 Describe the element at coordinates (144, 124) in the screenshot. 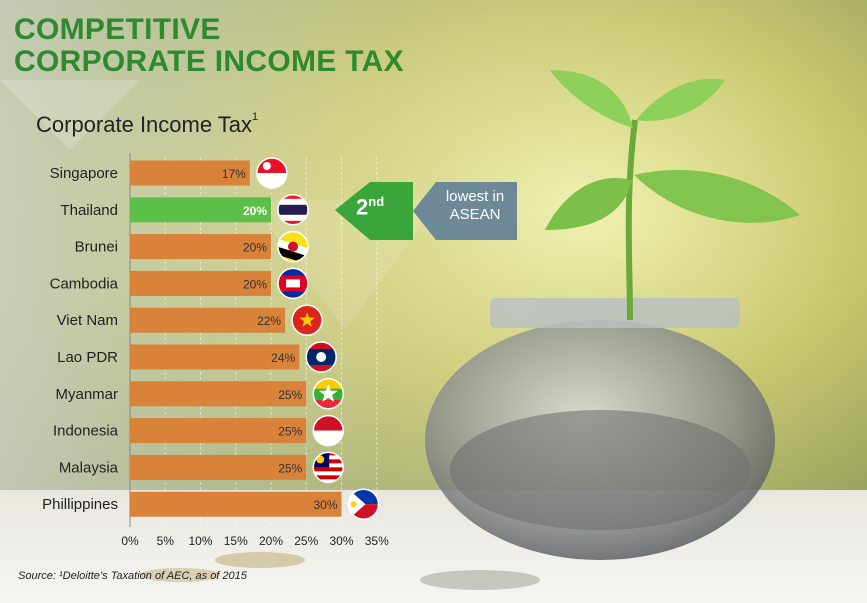

I see `subtitle-text: Corporate Income Tax` at that location.